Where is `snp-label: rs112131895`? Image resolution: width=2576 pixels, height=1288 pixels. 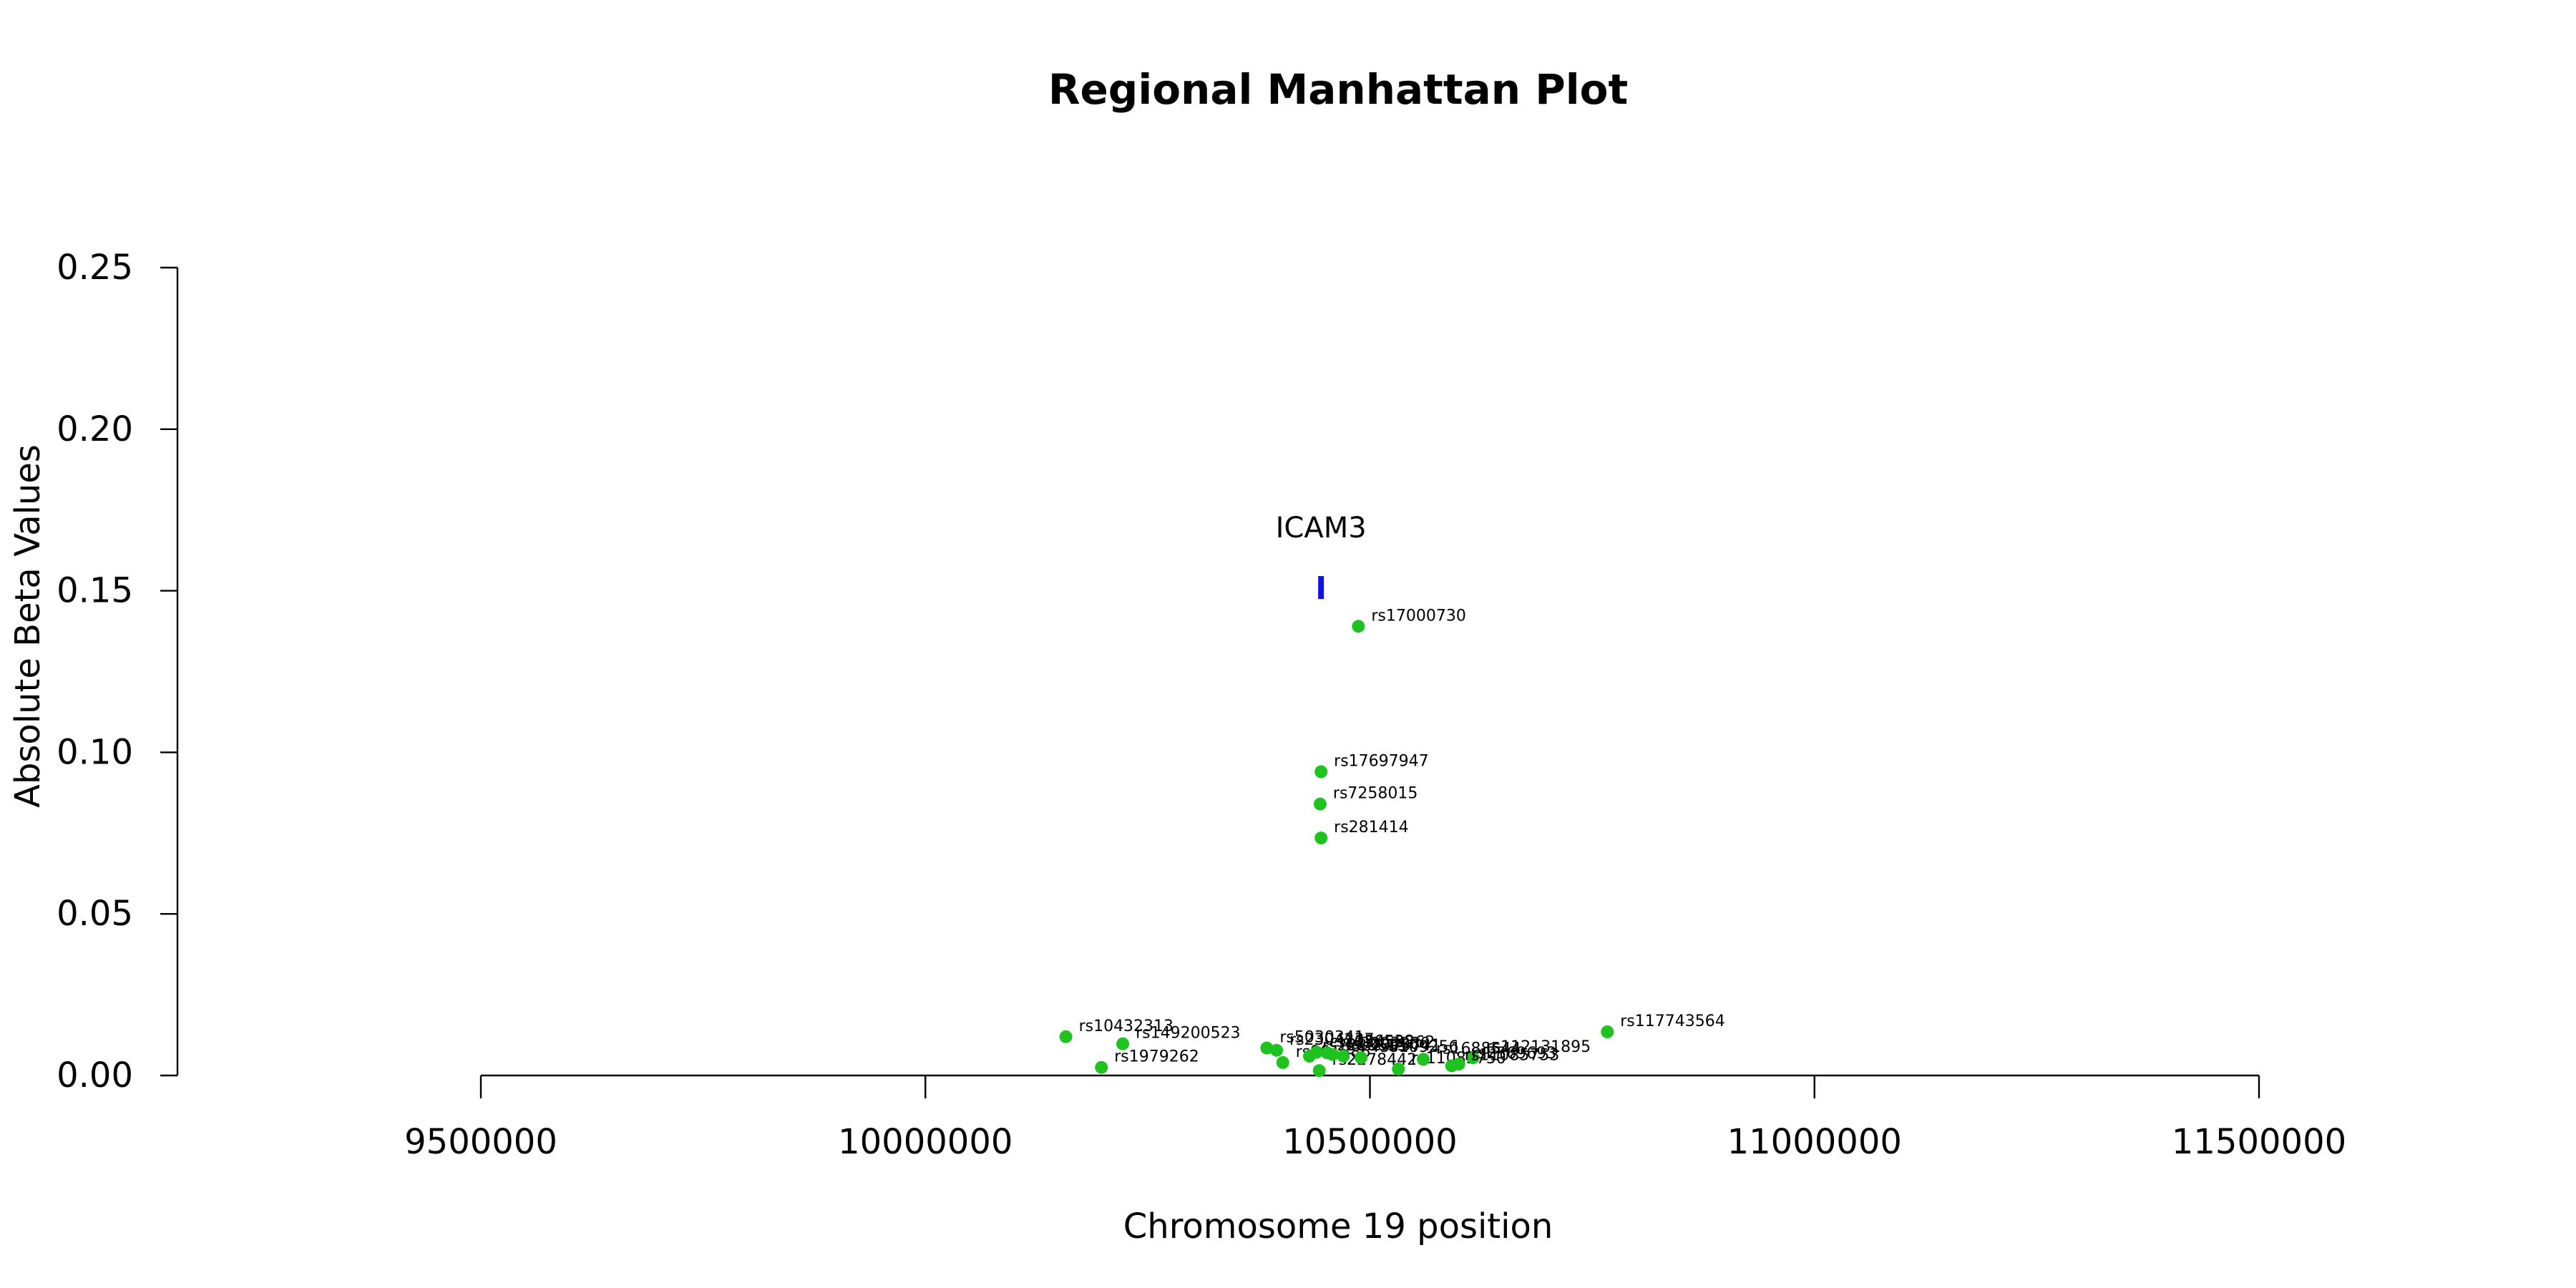
snp-label: rs112131895 is located at coordinates (1538, 1047).